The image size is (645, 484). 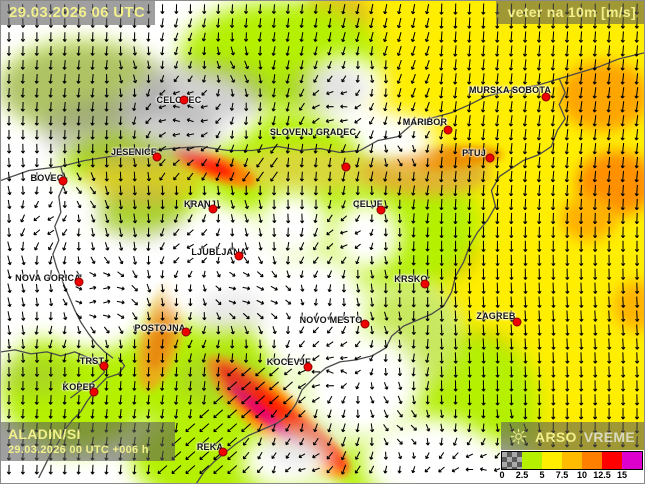 What do you see at coordinates (569, 12) in the screenshot?
I see `parameter-label: veter na 10m [m/s]` at bounding box center [569, 12].